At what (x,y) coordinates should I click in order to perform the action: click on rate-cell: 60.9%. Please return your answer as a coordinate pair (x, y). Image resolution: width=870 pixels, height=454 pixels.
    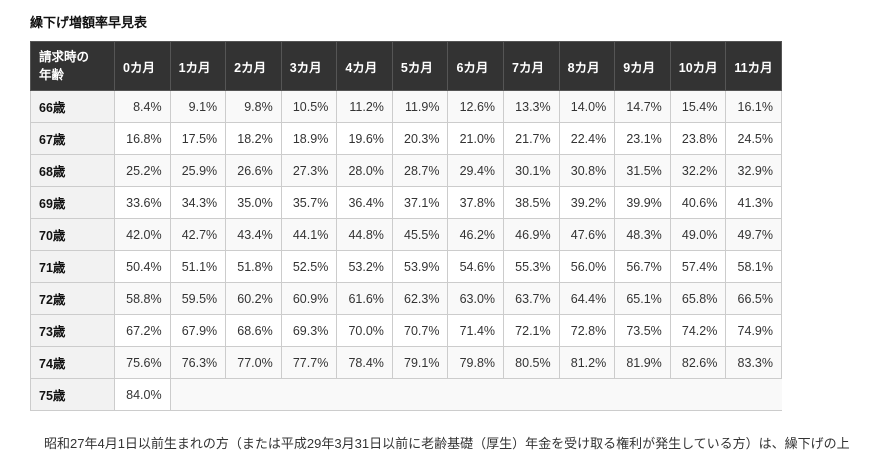
    Looking at the image, I should click on (309, 299).